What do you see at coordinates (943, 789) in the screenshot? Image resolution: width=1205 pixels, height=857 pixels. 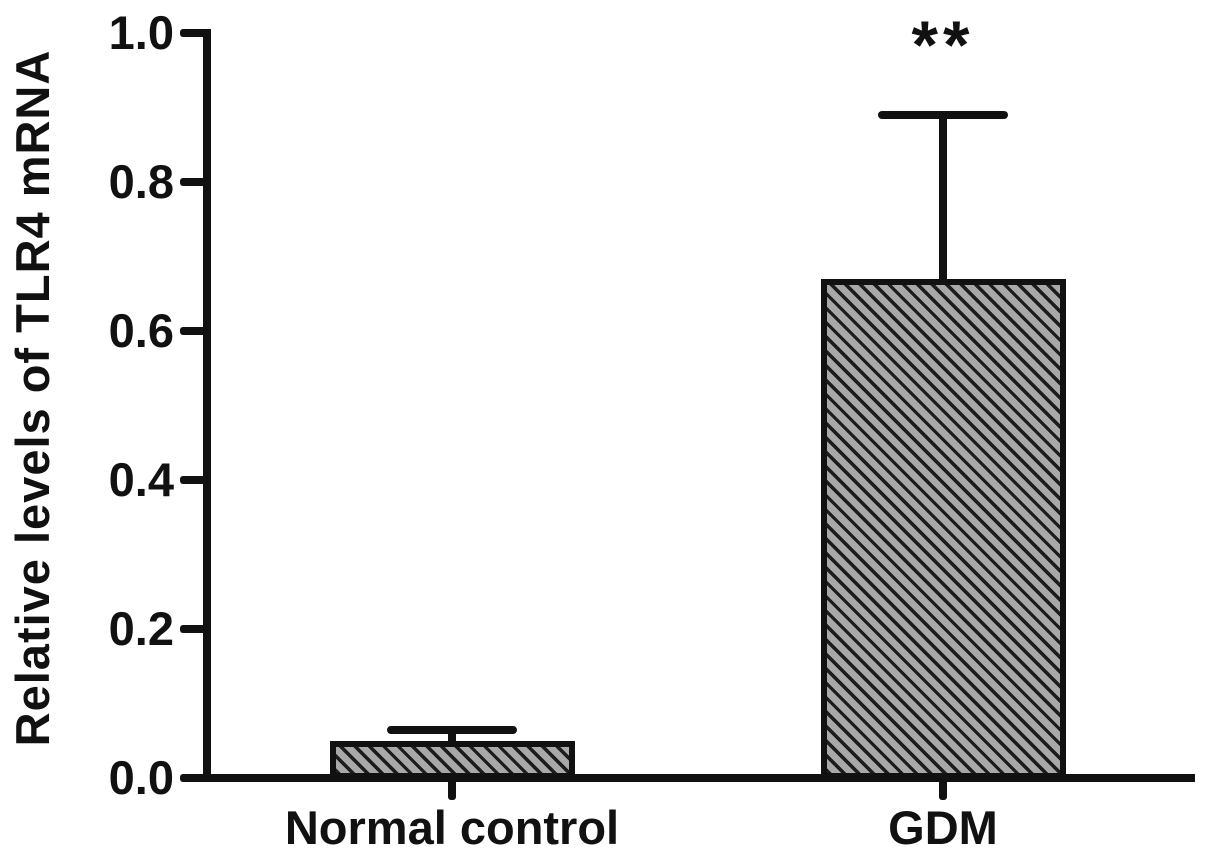 I see `x-tick-gdm` at bounding box center [943, 789].